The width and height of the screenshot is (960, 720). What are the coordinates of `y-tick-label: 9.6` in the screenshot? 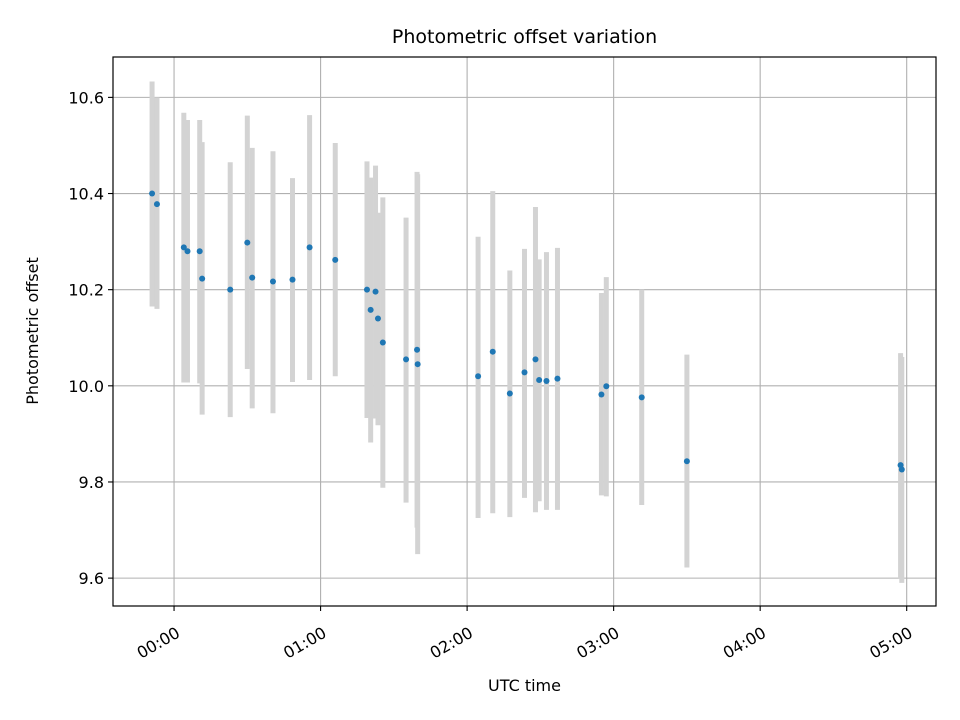 It's located at (91, 578).